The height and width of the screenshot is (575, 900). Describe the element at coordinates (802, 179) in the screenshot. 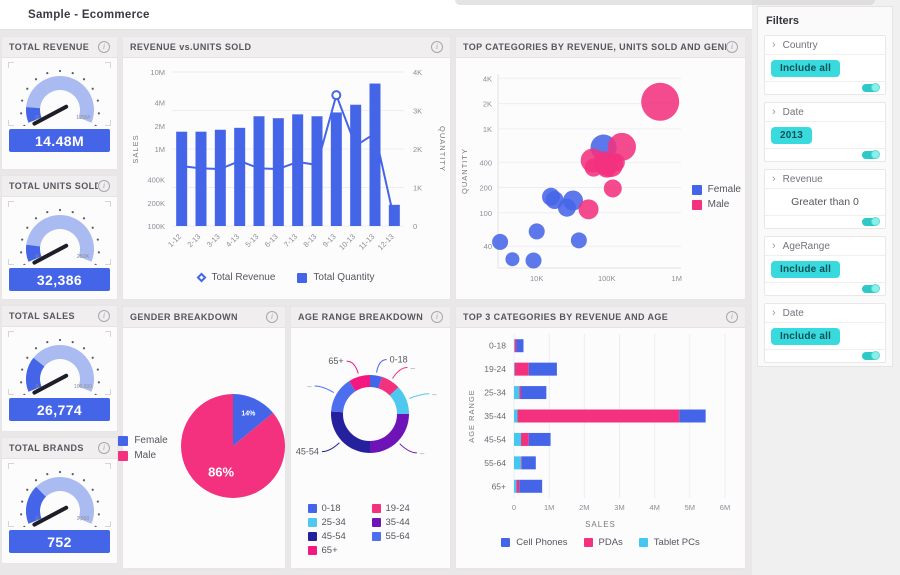

I see `filter-label: Revenue` at that location.